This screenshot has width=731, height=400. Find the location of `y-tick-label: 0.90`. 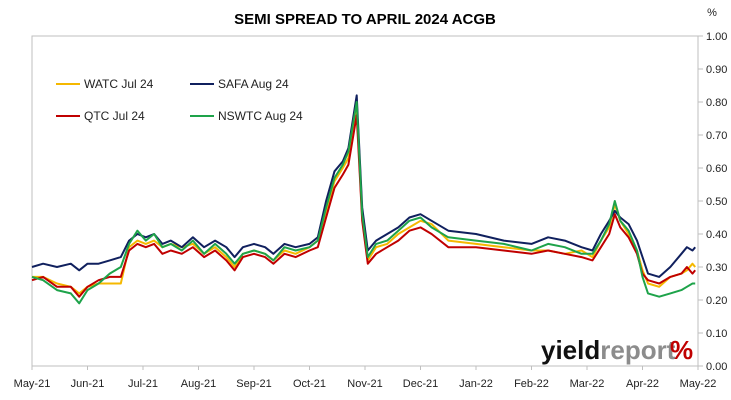

y-tick-label: 0.90 is located at coordinates (716, 70).